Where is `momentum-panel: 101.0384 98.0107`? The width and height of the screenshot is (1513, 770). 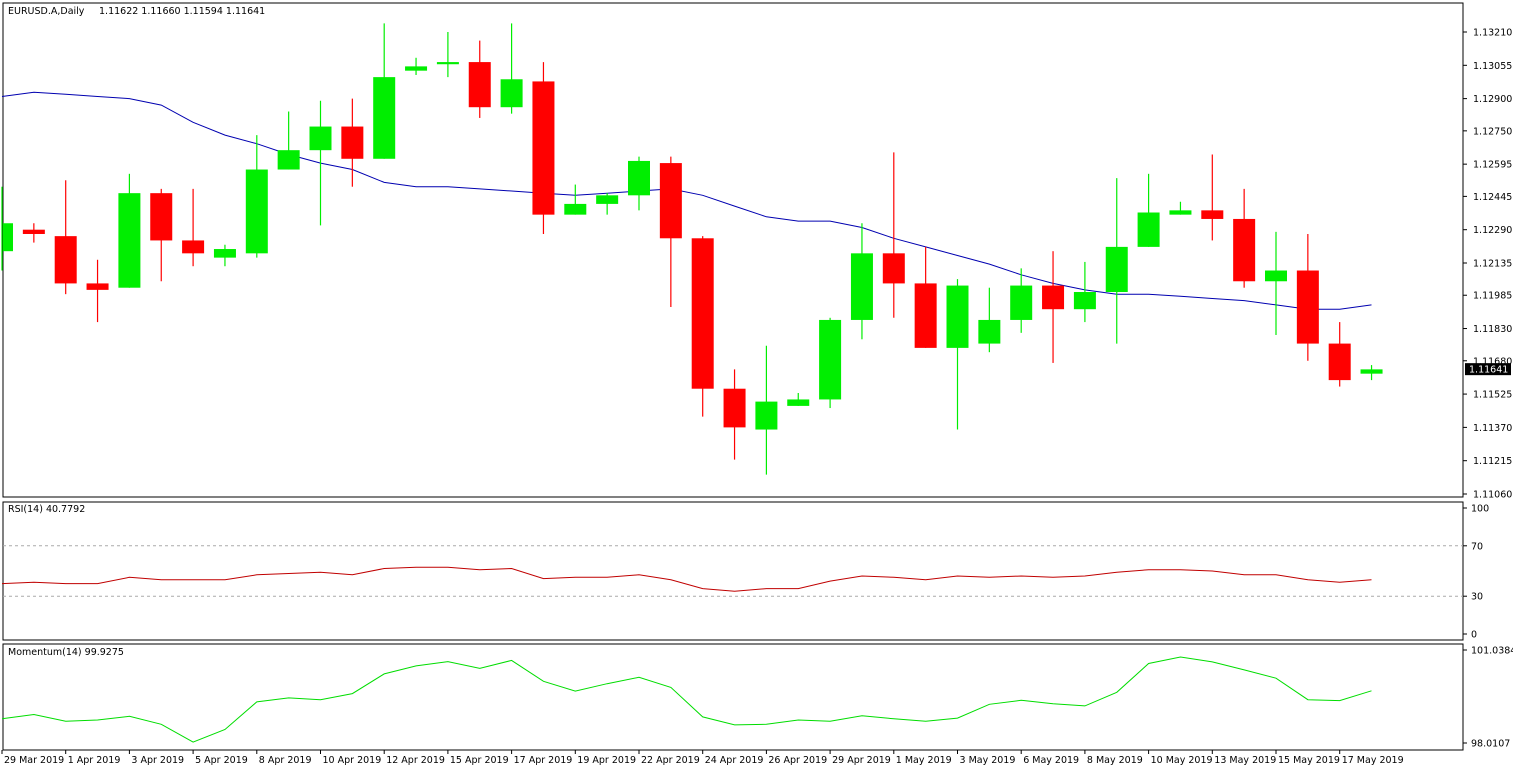 momentum-panel: 101.0384 98.0107 is located at coordinates (757, 698).